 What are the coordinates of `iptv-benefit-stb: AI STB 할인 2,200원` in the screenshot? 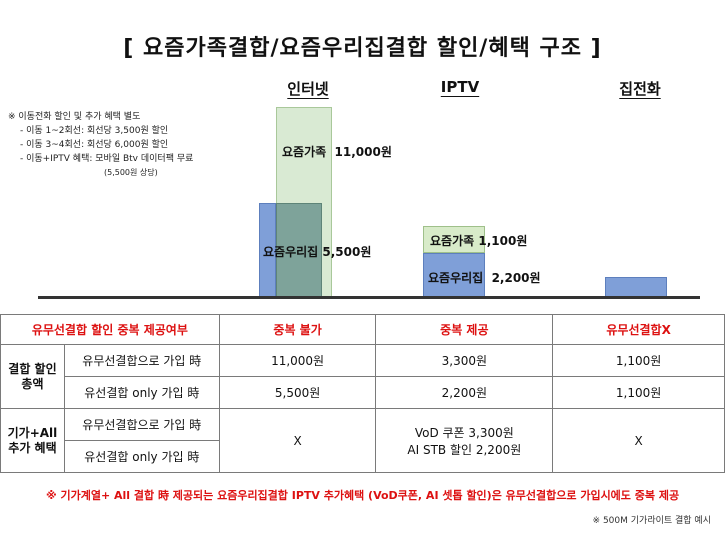 It's located at (464, 449).